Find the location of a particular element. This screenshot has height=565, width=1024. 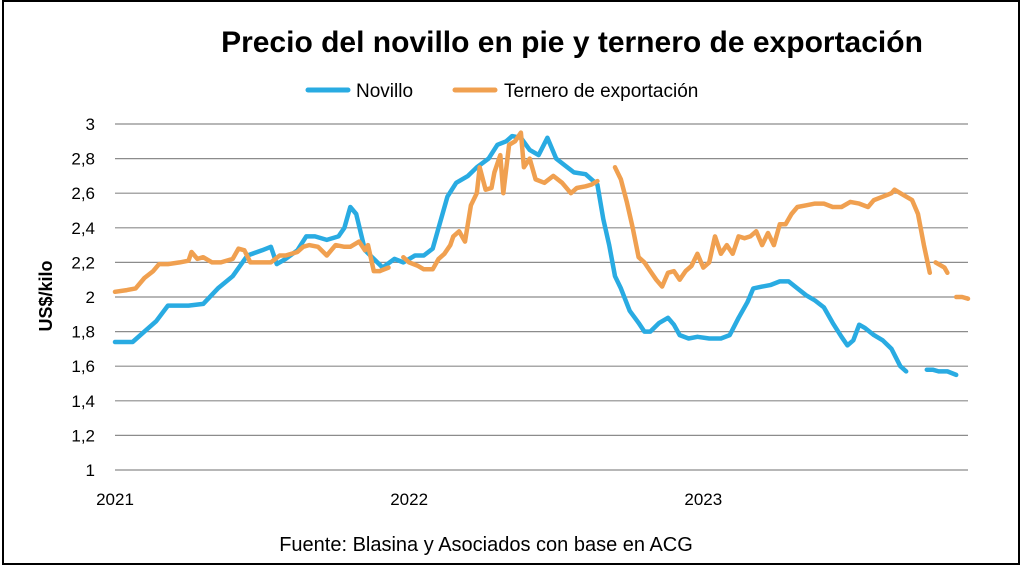

y-tick-label: 1,8 is located at coordinates (83, 332).